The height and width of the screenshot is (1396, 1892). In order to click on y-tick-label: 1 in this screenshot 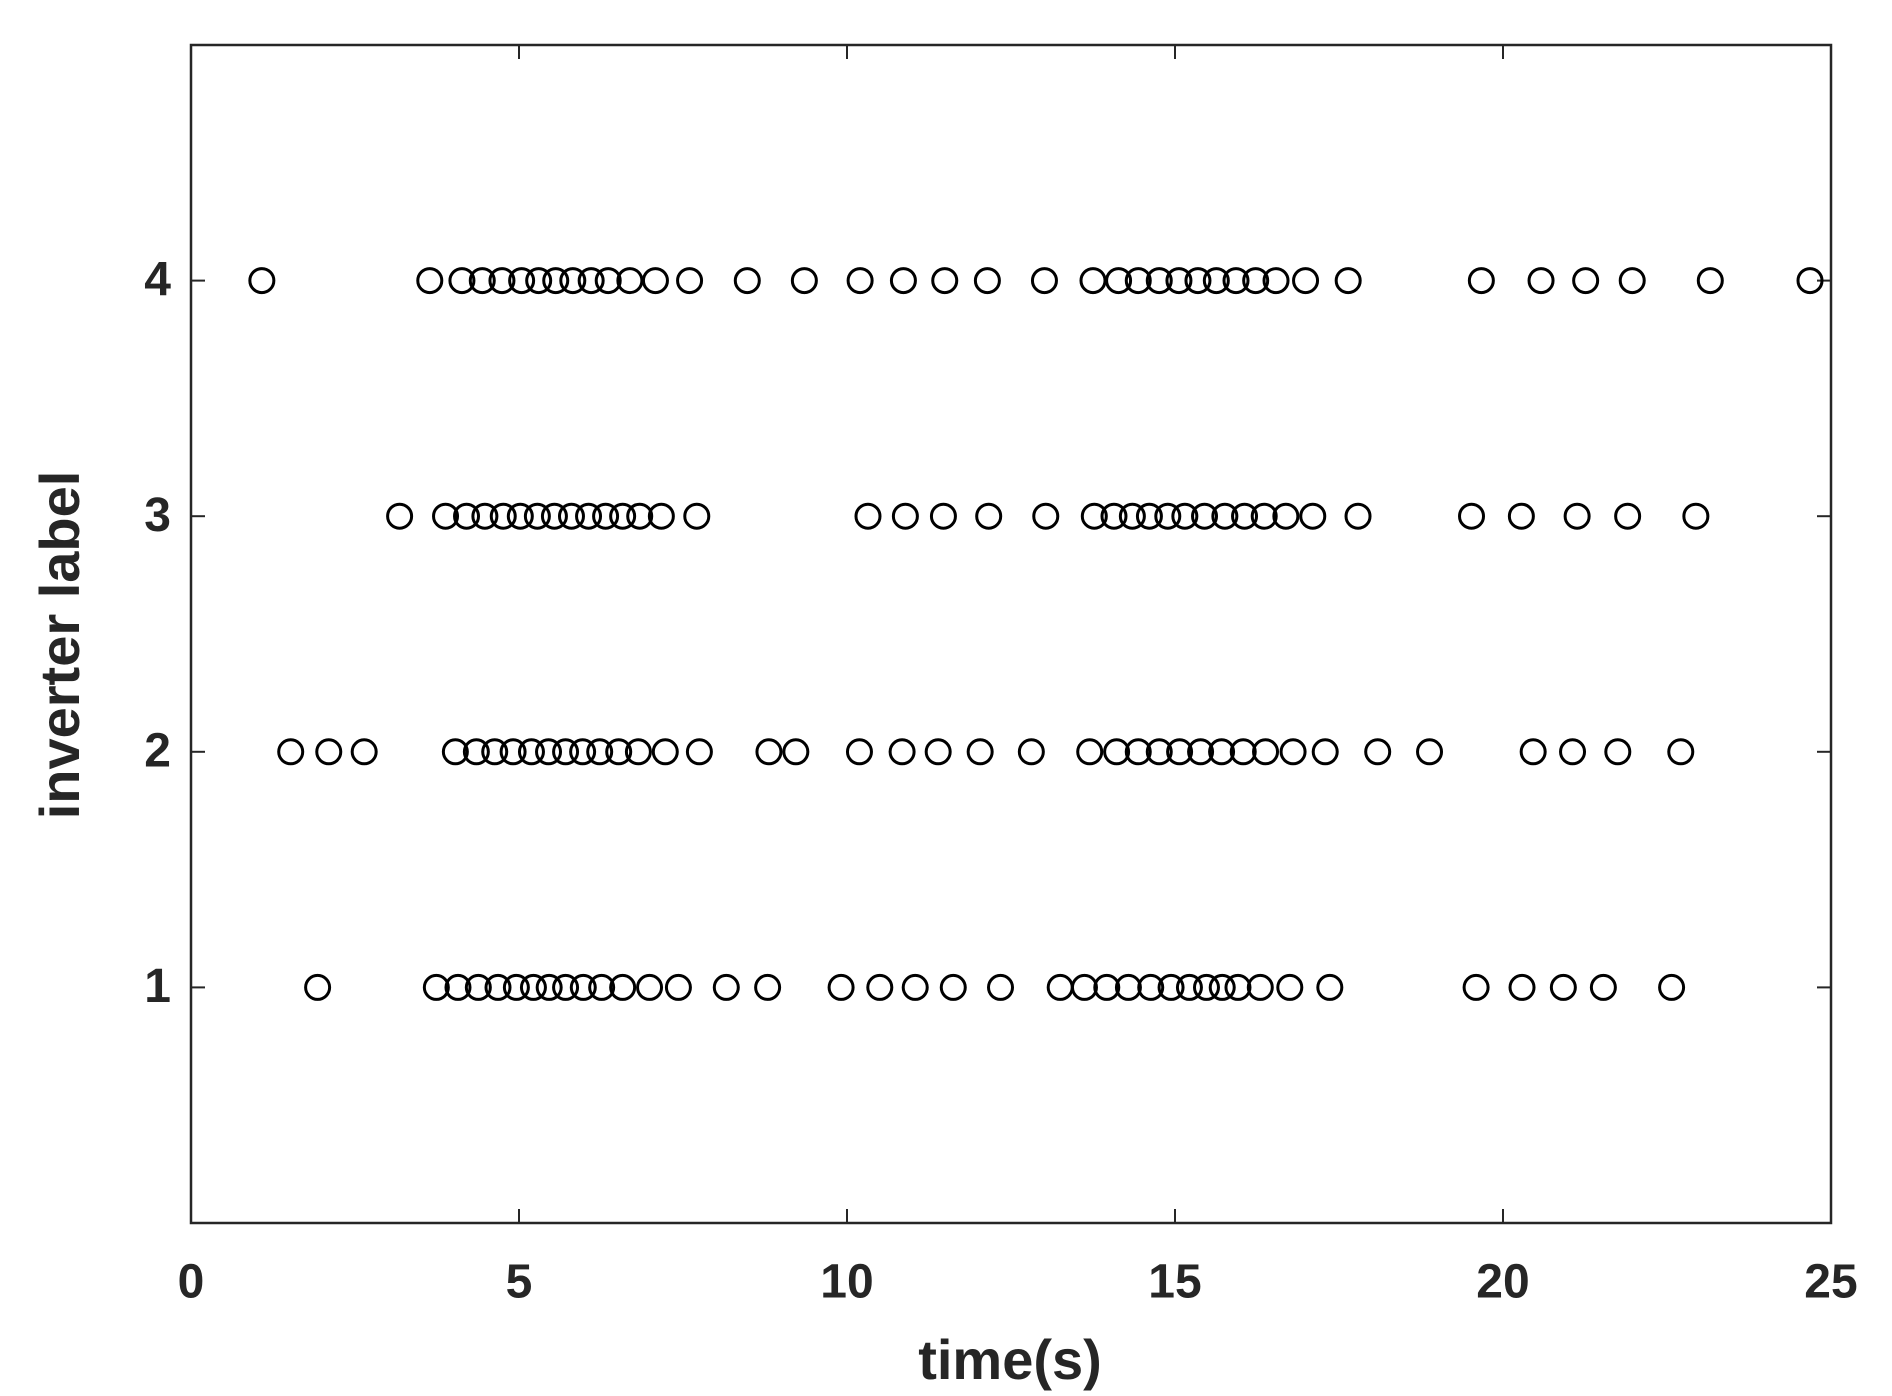, I will do `click(157, 986)`.